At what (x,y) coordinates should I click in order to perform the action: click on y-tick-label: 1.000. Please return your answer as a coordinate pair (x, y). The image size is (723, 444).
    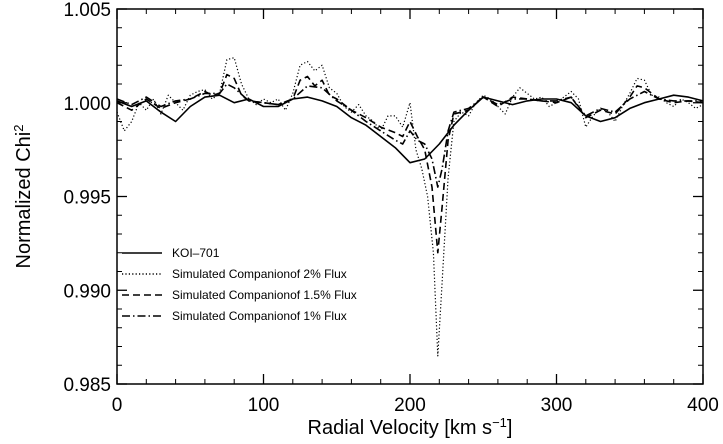
    Looking at the image, I should click on (87, 104).